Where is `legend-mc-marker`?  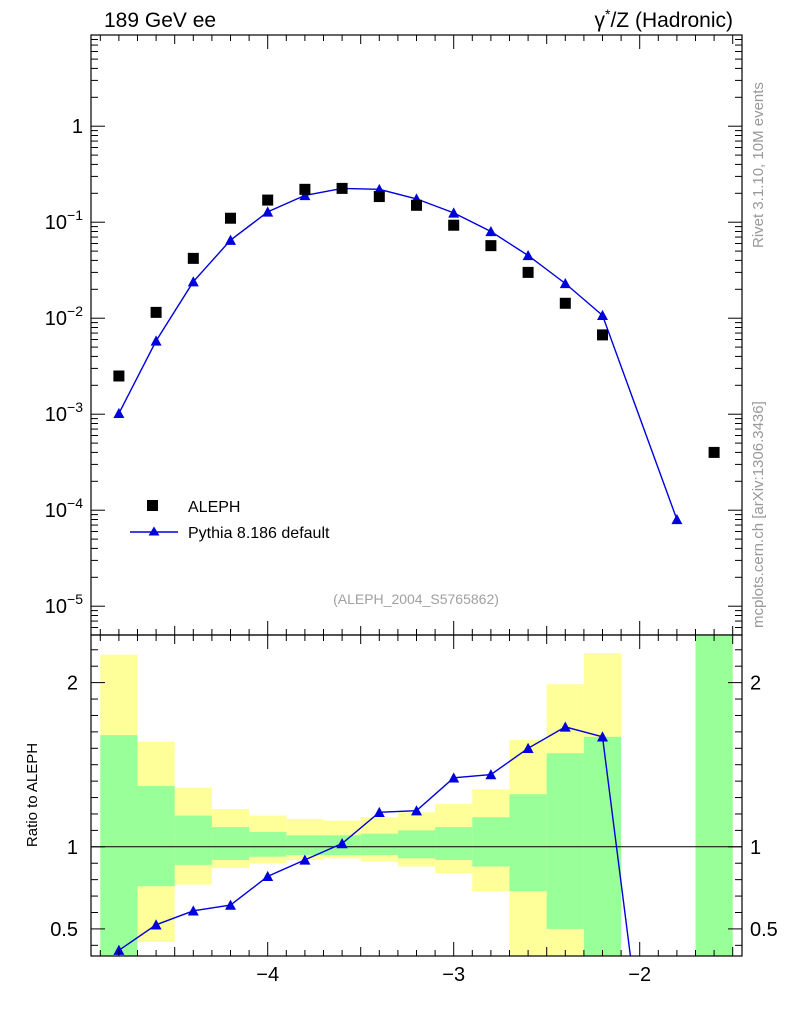 legend-mc-marker is located at coordinates (154, 531).